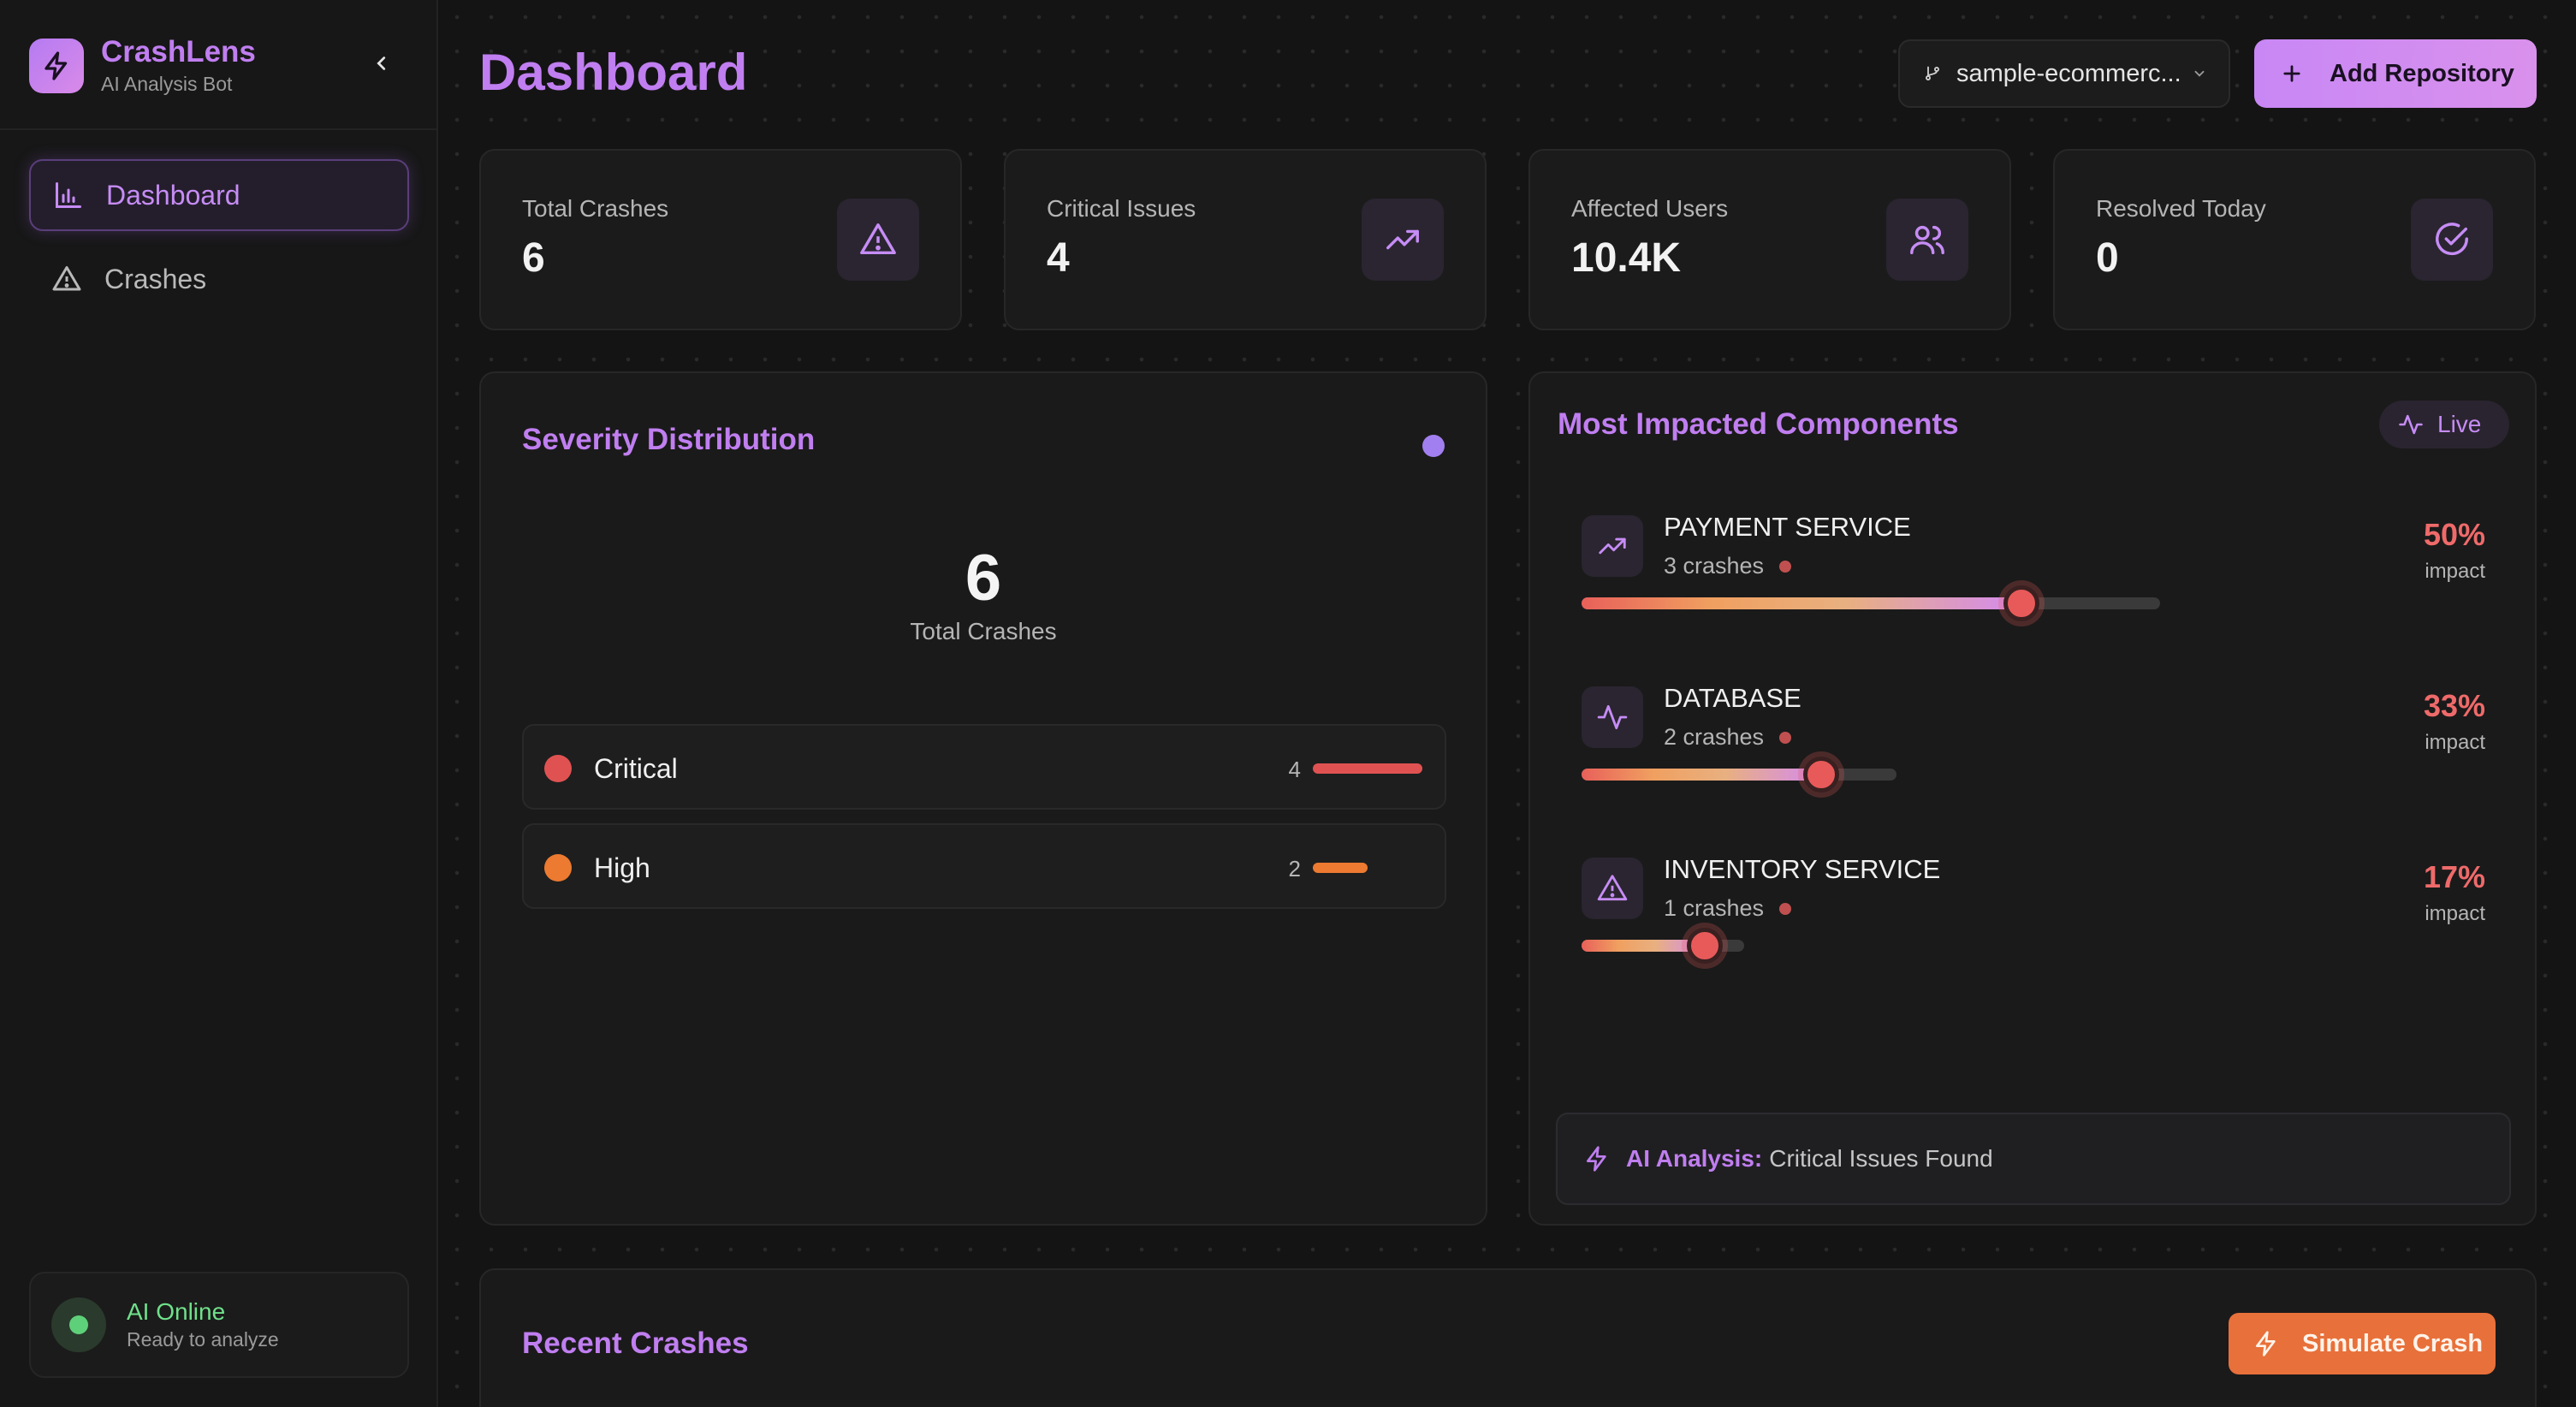 The width and height of the screenshot is (2576, 1407). I want to click on chevron-down-icon, so click(2199, 73).